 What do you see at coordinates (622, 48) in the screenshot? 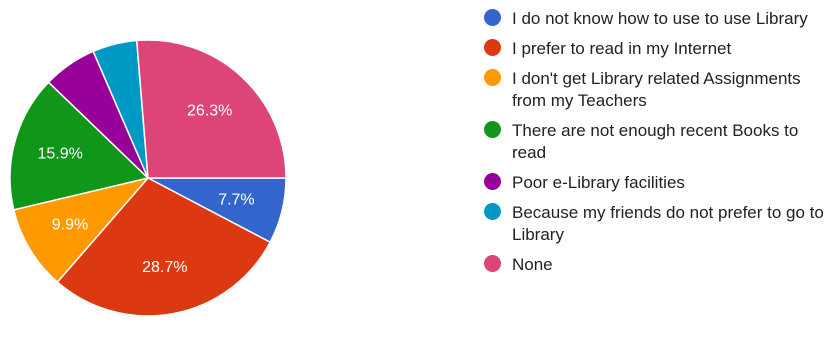
I see `legend-label: I prefer to read in my Internet` at bounding box center [622, 48].